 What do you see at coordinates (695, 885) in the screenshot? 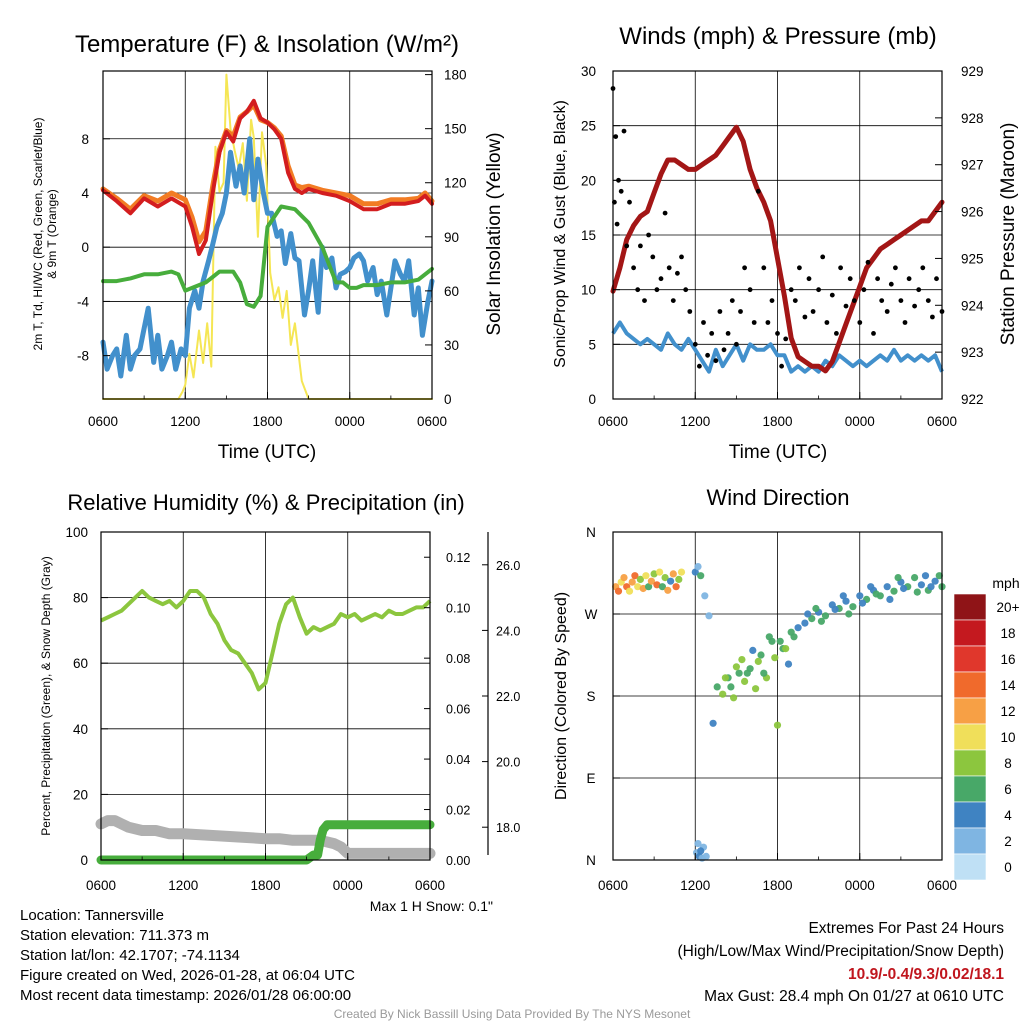
I see `direction-xtick-label: 1200` at bounding box center [695, 885].